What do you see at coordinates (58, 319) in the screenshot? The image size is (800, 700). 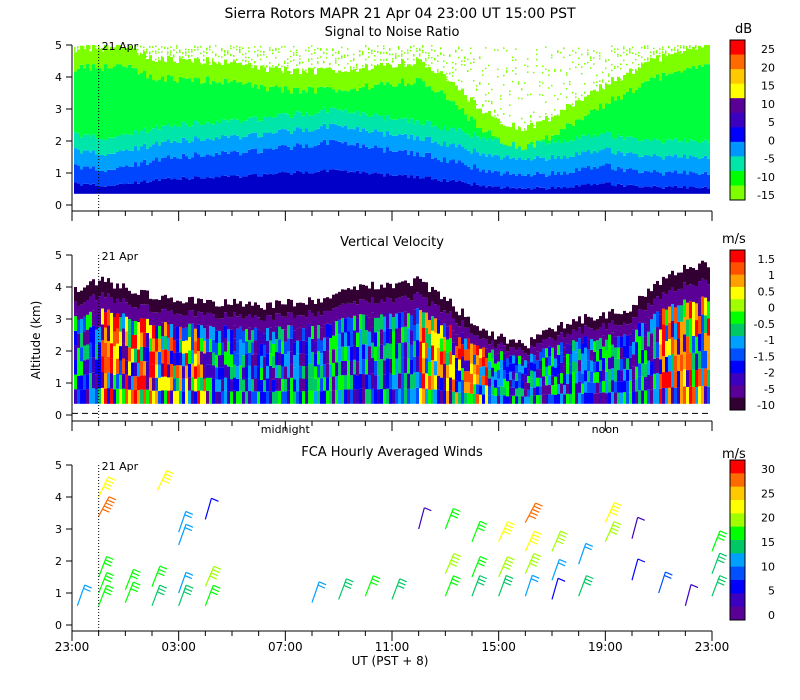 I see `y-tick-label: 3` at bounding box center [58, 319].